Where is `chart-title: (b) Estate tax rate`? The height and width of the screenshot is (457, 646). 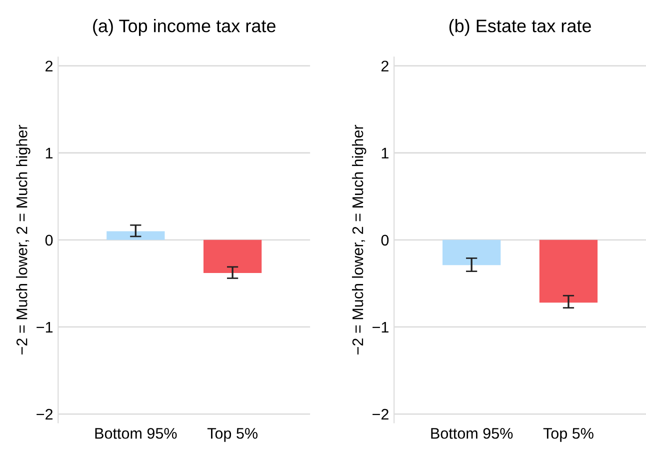
chart-title: (b) Estate tax rate is located at coordinates (520, 27).